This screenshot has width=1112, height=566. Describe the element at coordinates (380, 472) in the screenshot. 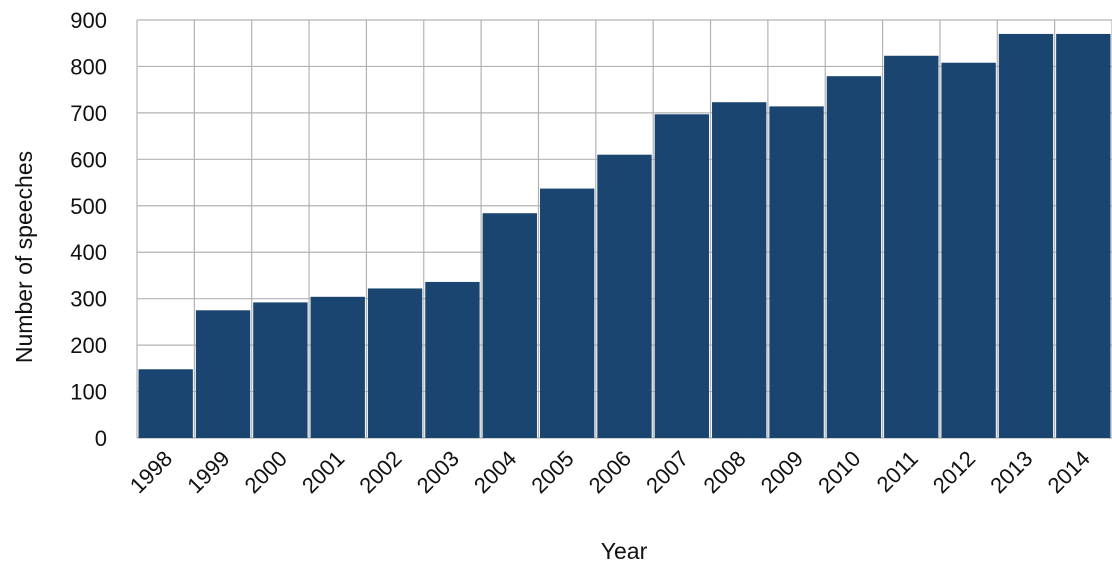

I see `x-tick-2002: 2002` at that location.